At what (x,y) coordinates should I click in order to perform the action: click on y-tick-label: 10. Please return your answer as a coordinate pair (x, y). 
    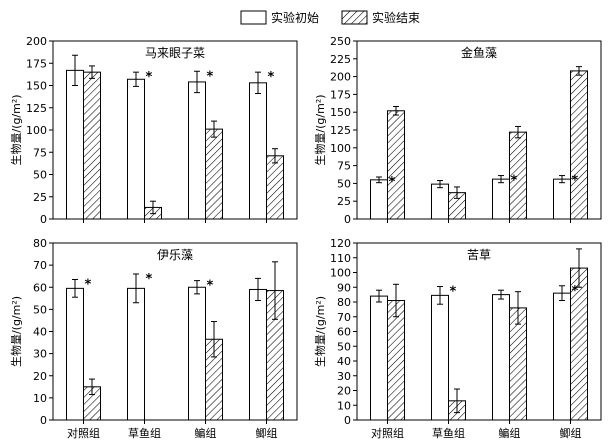
    Looking at the image, I should click on (344, 405).